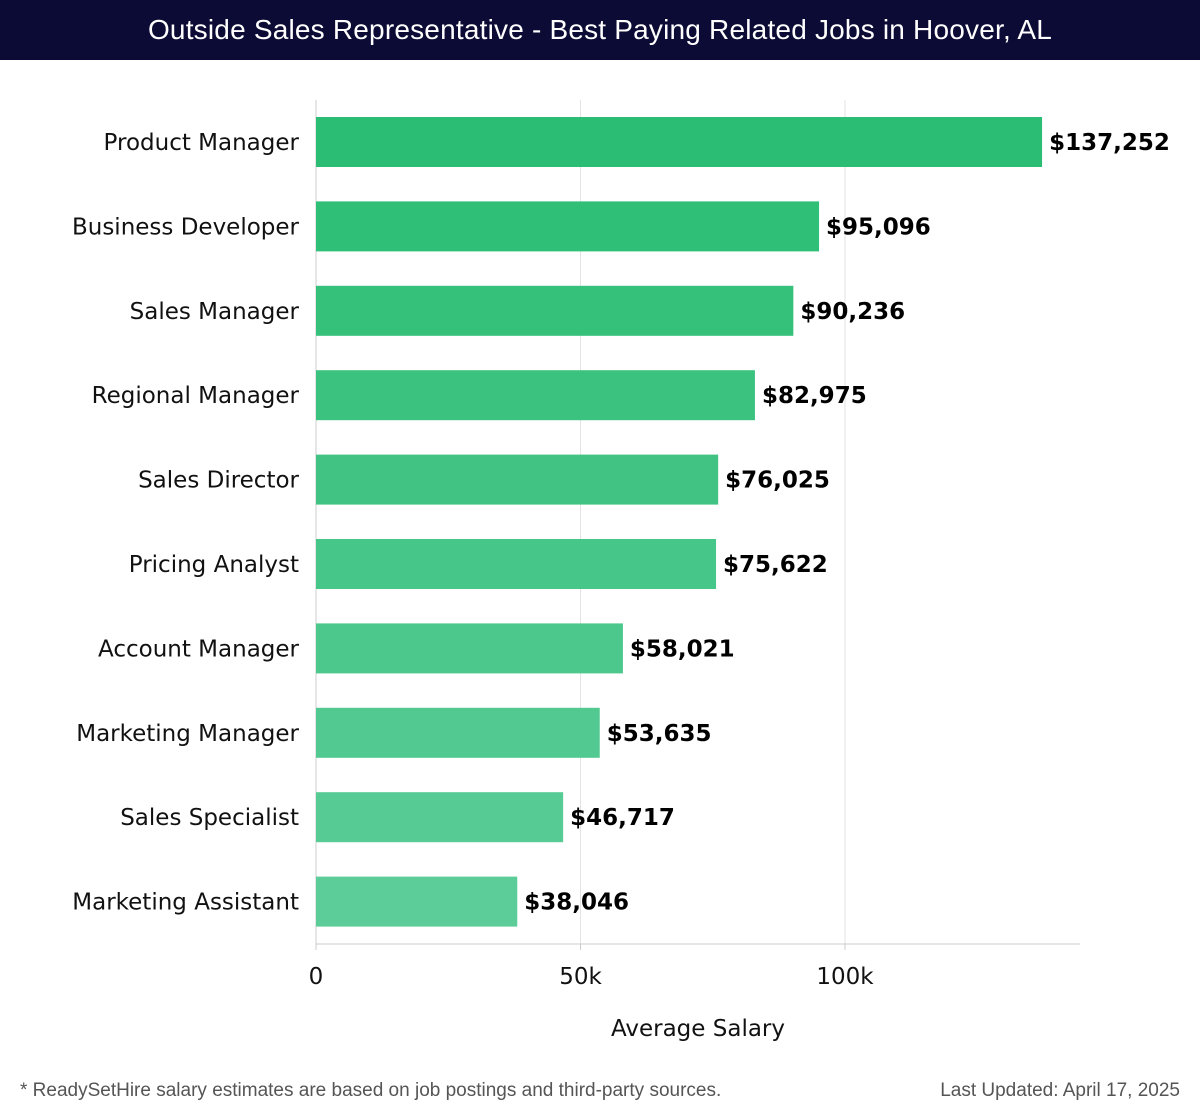  I want to click on category-label: Pricing Analyst, so click(214, 565).